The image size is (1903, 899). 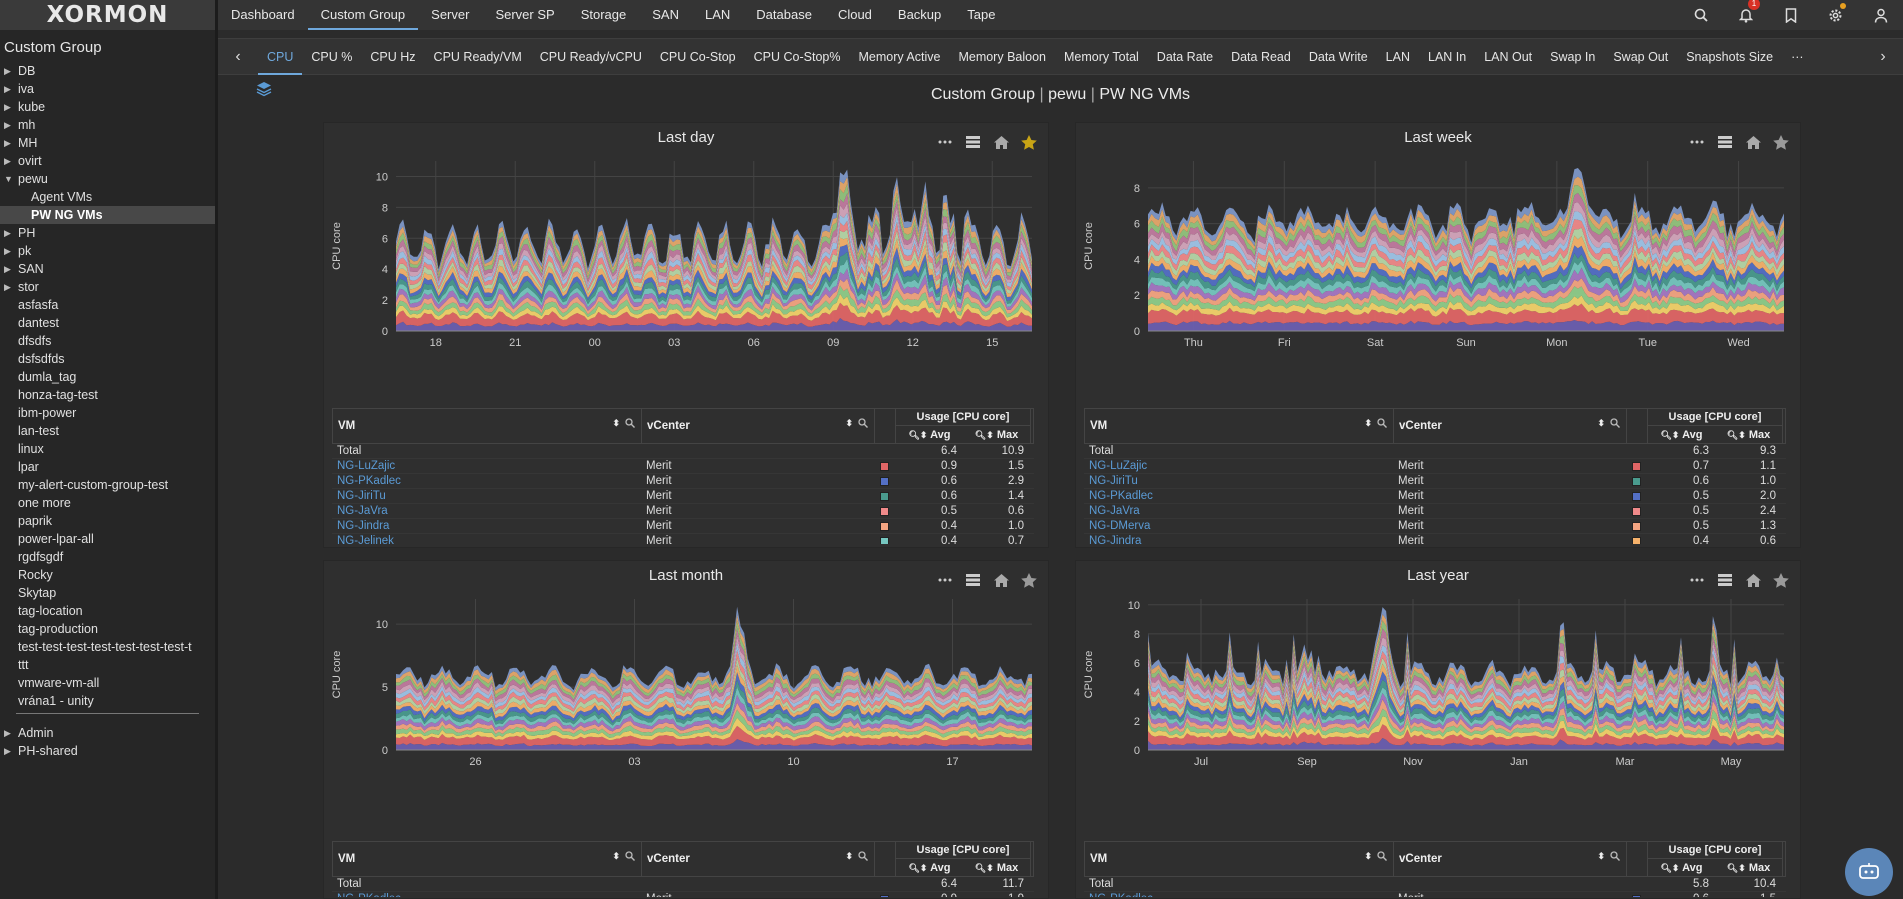 What do you see at coordinates (1641, 56) in the screenshot?
I see `sub-tab: Swap Out` at bounding box center [1641, 56].